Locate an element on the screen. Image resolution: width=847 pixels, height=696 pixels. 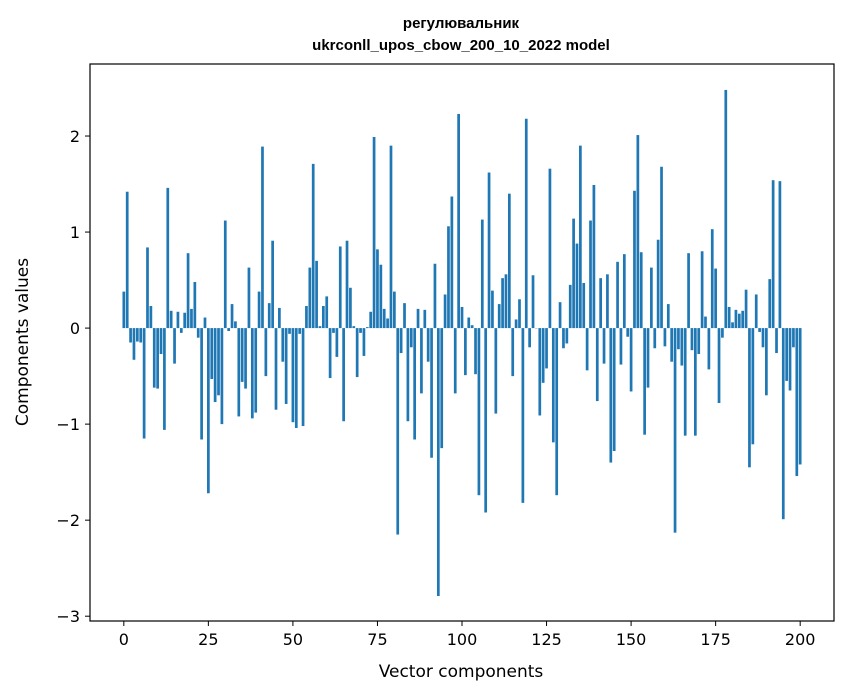
x-axis-label: Vector components is located at coordinates (461, 672).